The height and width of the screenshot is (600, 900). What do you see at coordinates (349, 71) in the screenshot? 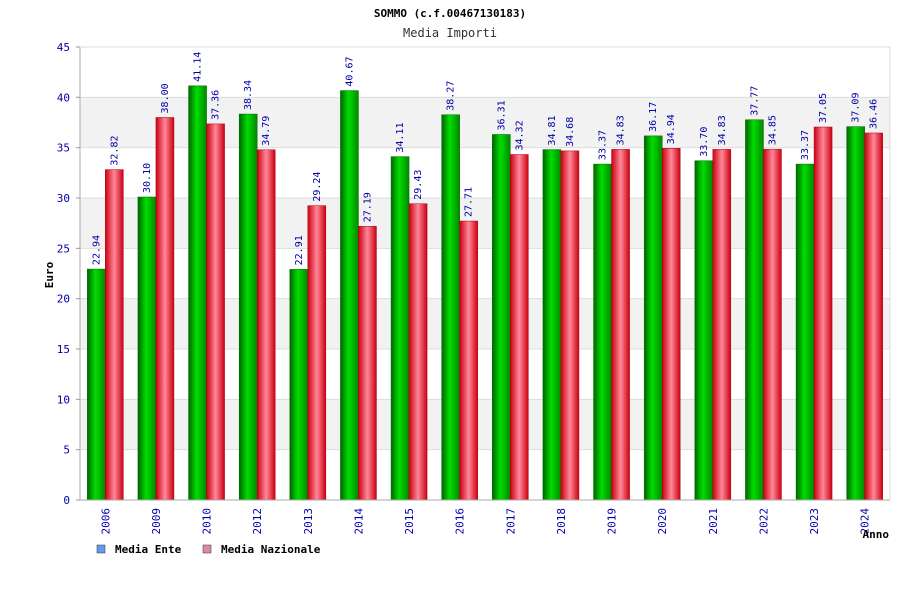
I see `bar-value-label: 40.67` at bounding box center [349, 71].